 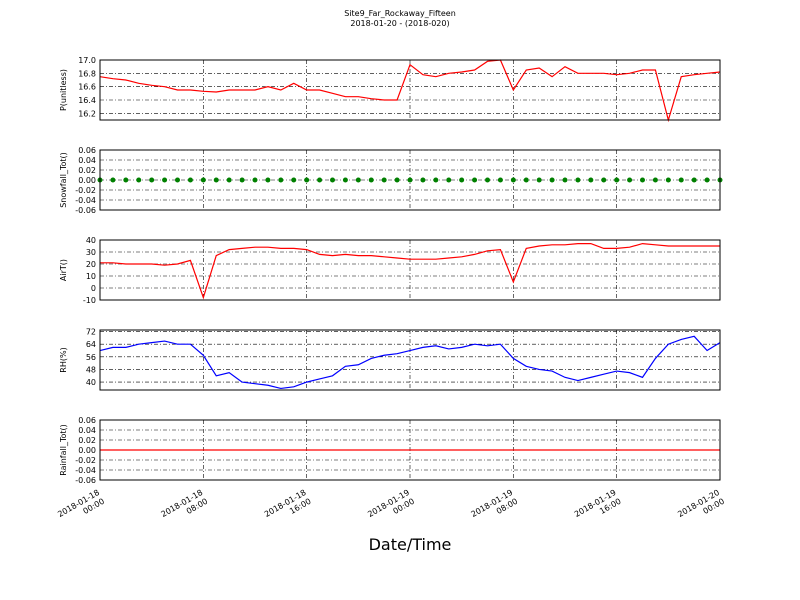 What do you see at coordinates (91, 252) in the screenshot?
I see `y-tick-label: 30` at bounding box center [91, 252].